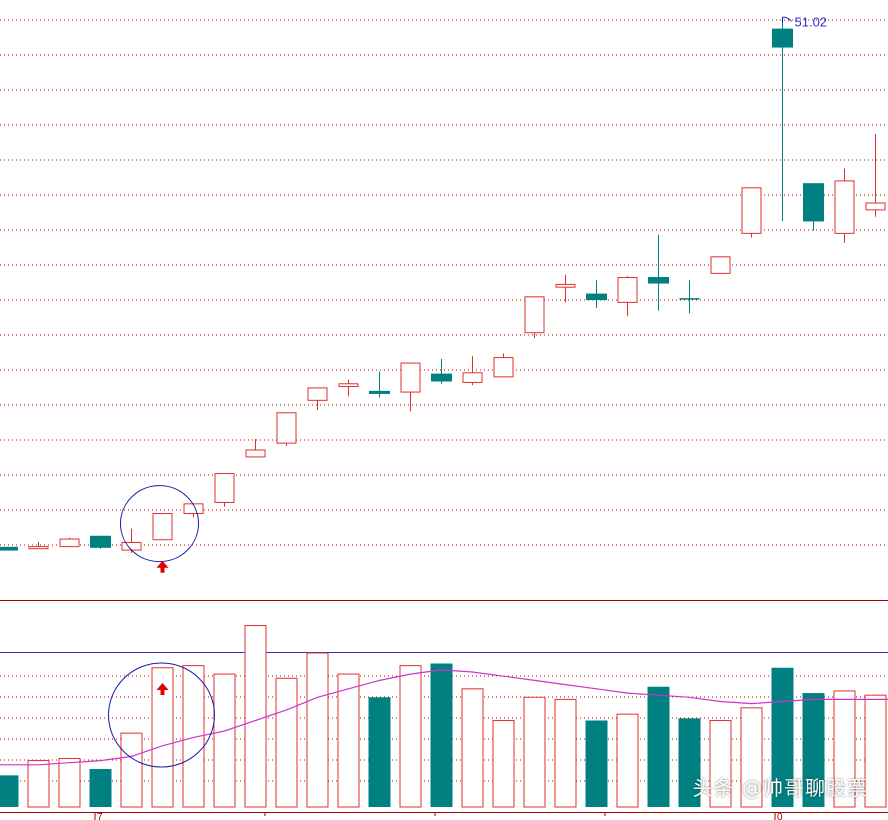  I want to click on volume-ma-line, so click(444, 717).